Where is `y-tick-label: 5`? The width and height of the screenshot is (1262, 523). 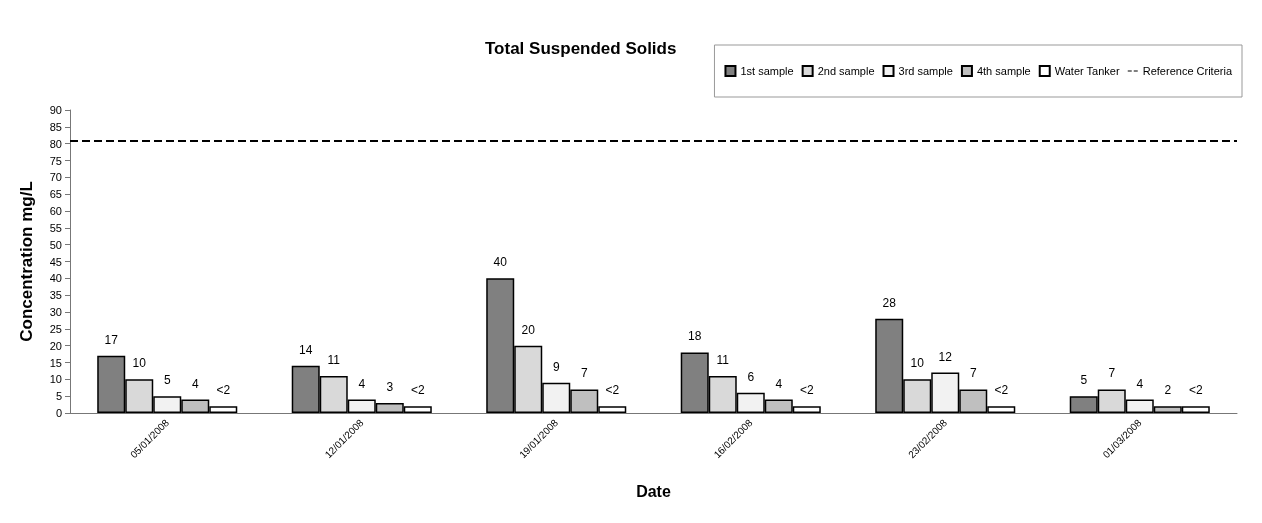
y-tick-label: 5 is located at coordinates (58, 396).